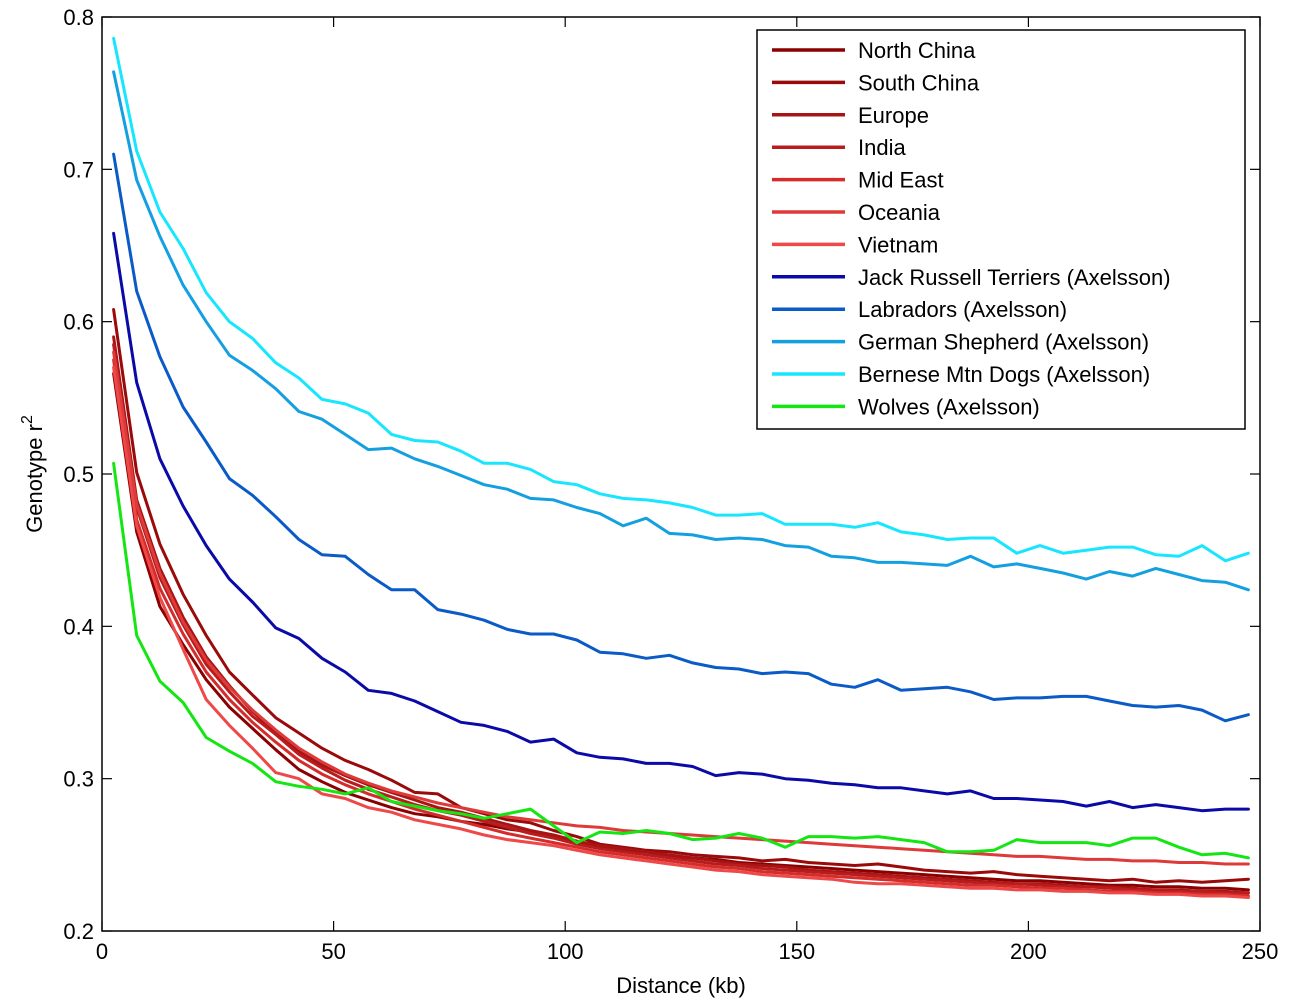 This screenshot has width=1294, height=1004. What do you see at coordinates (919, 82) in the screenshot?
I see `legend-label: South China` at bounding box center [919, 82].